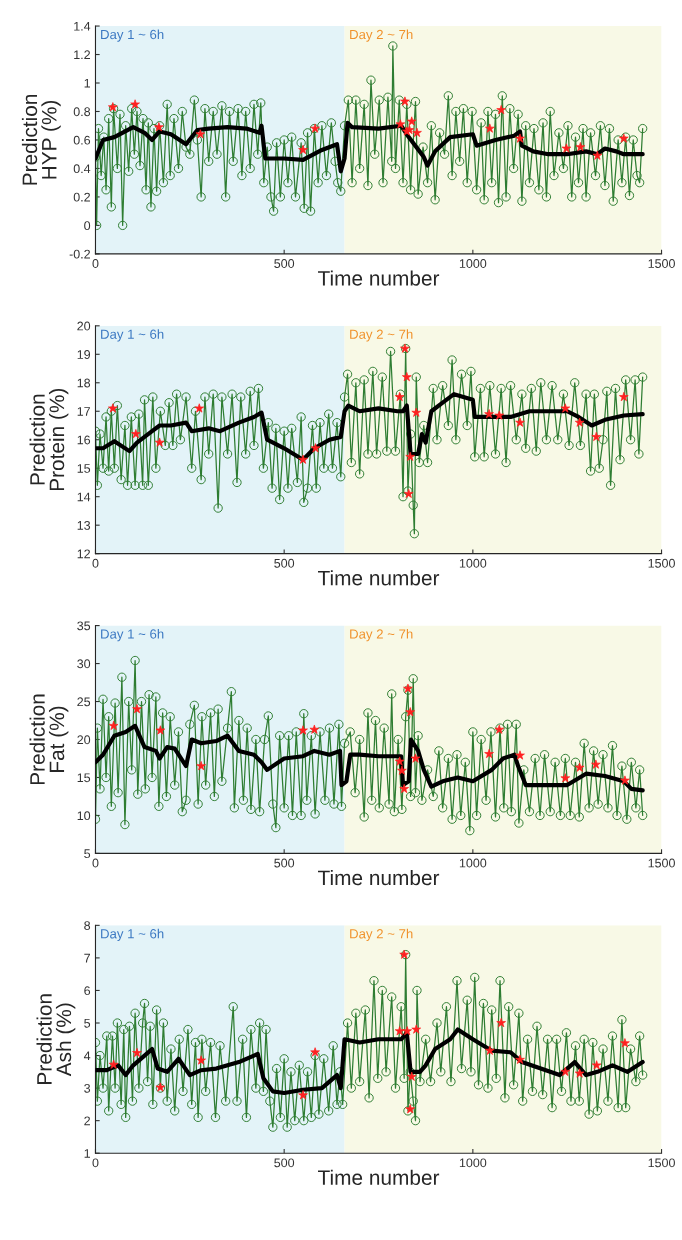  What do you see at coordinates (84, 497) in the screenshot?
I see `y-tick-label: 14` at bounding box center [84, 497].